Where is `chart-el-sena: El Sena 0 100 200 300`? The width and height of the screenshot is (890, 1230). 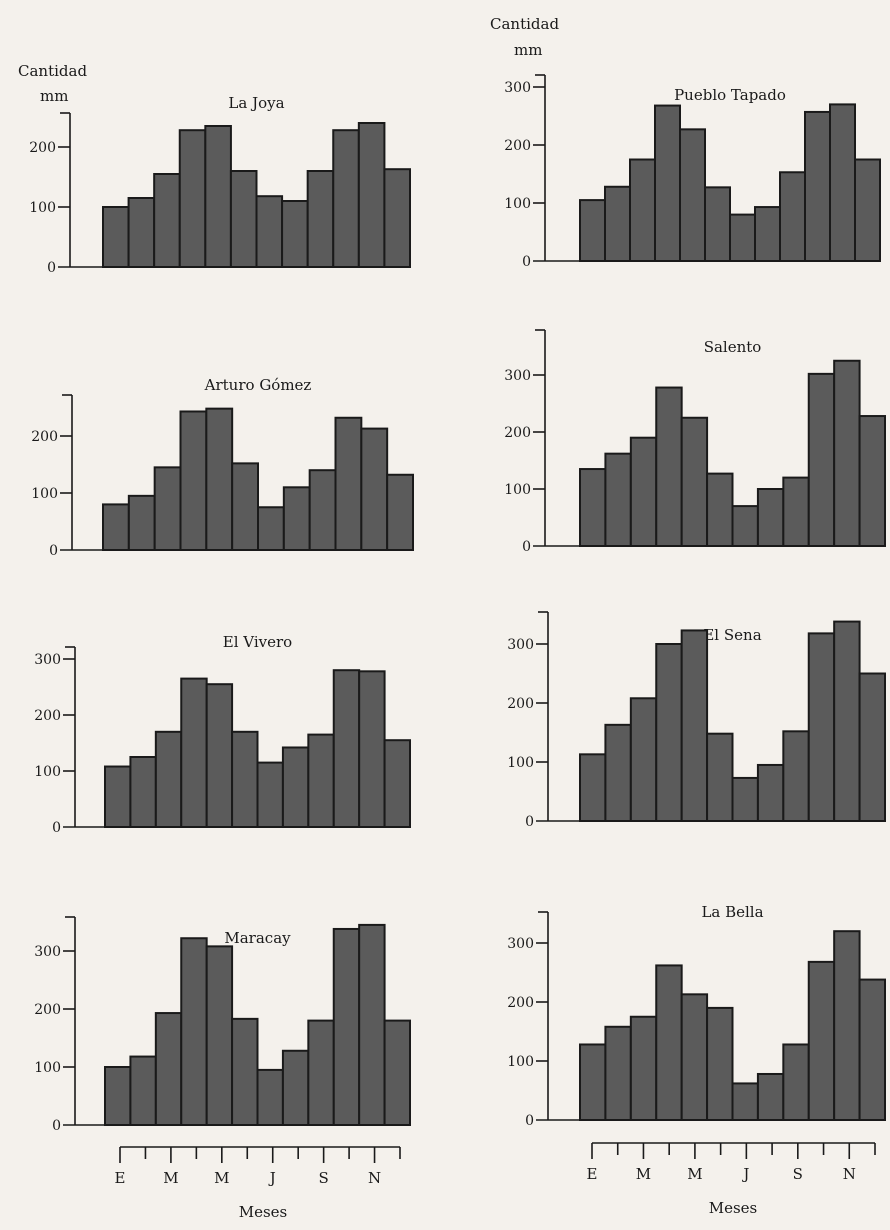 chart-el-sena: El Sena 0 100 200 300 is located at coordinates (696, 720).